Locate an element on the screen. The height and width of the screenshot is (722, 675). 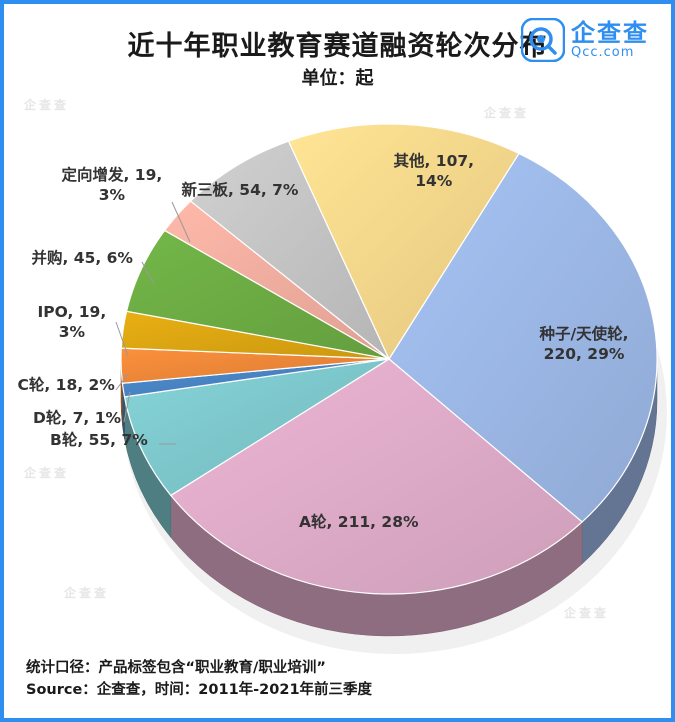
slice-label-C轮: C轮, 18, 2% is located at coordinates (66, 385).